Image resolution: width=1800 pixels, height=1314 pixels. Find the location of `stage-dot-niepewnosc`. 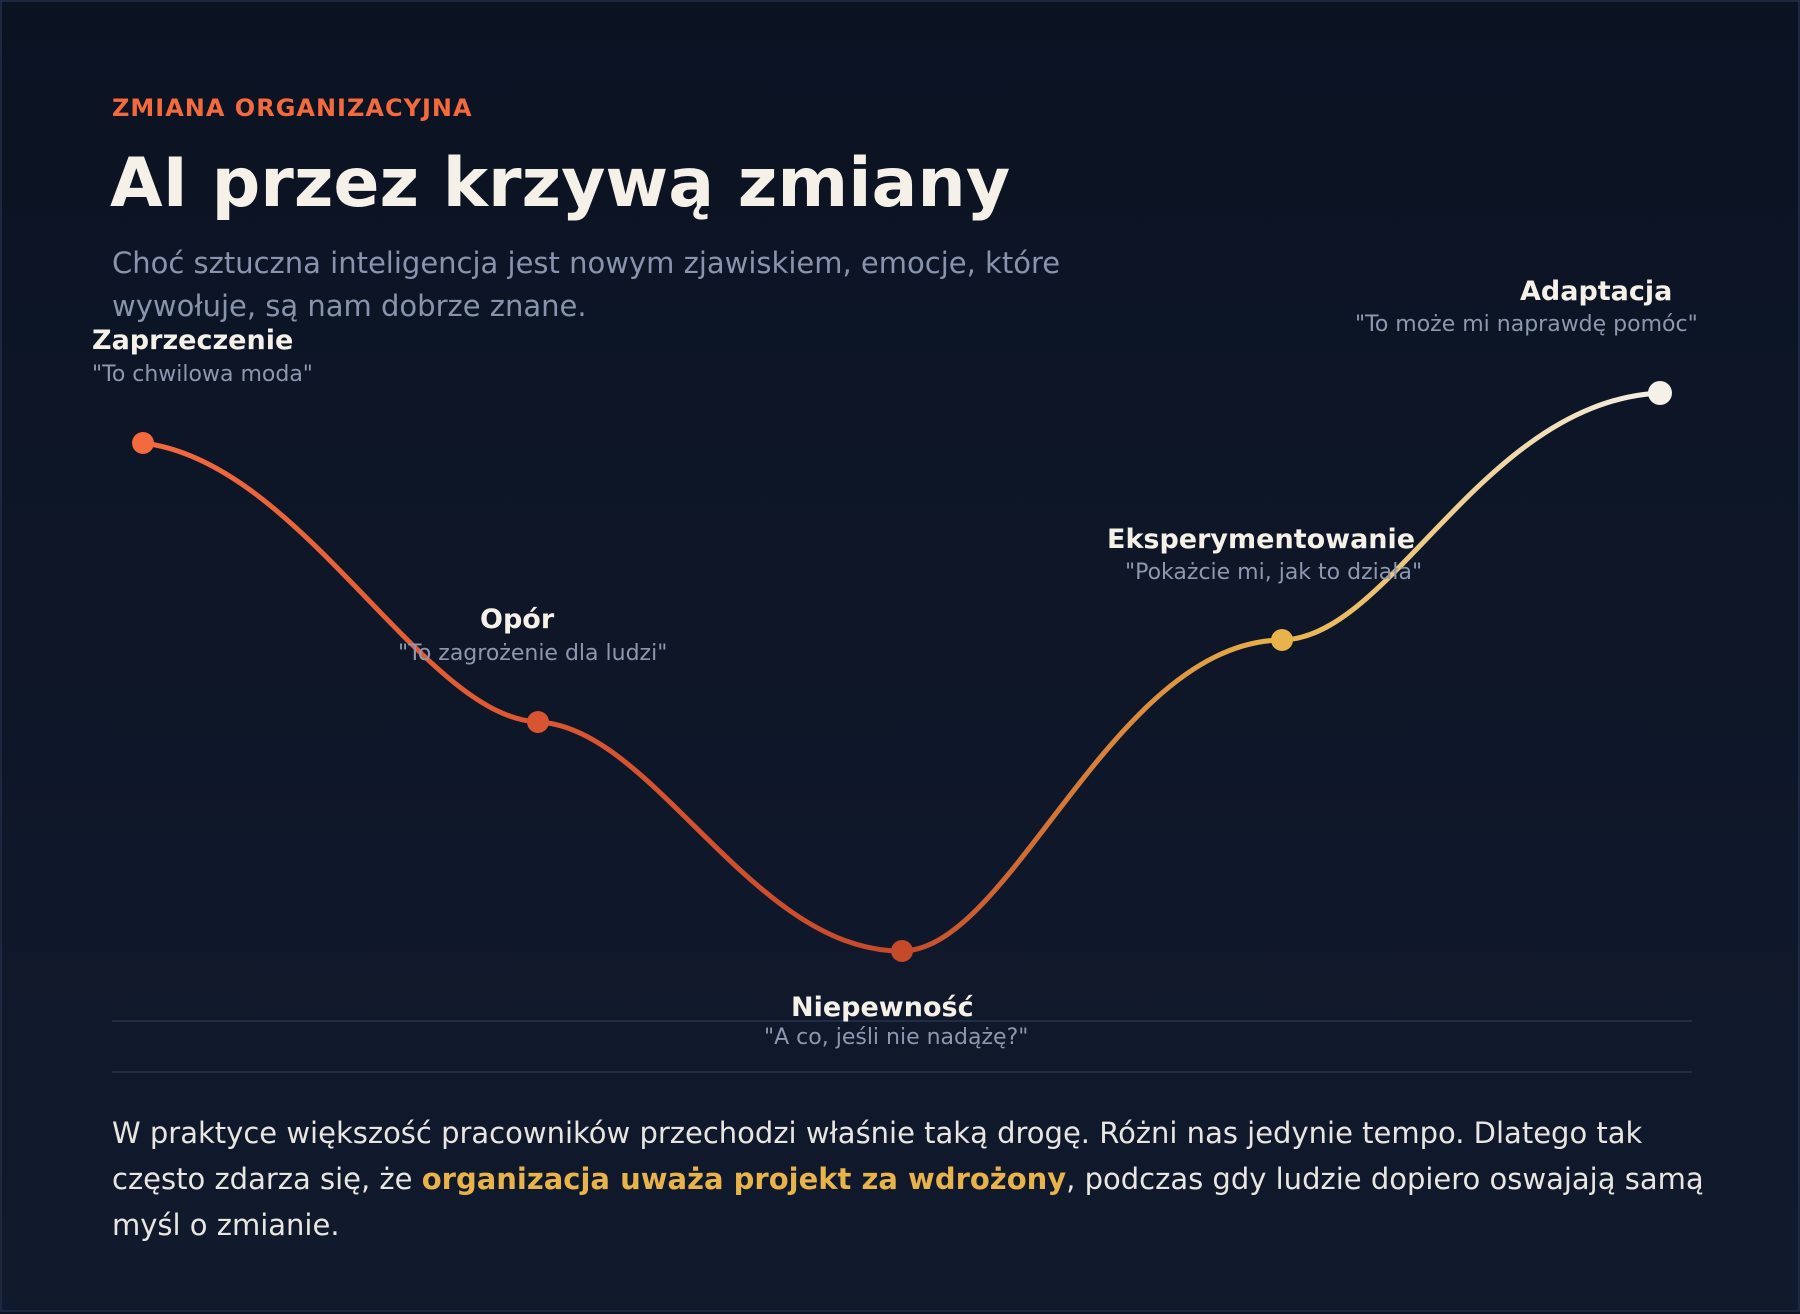

stage-dot-niepewnosc is located at coordinates (902, 951).